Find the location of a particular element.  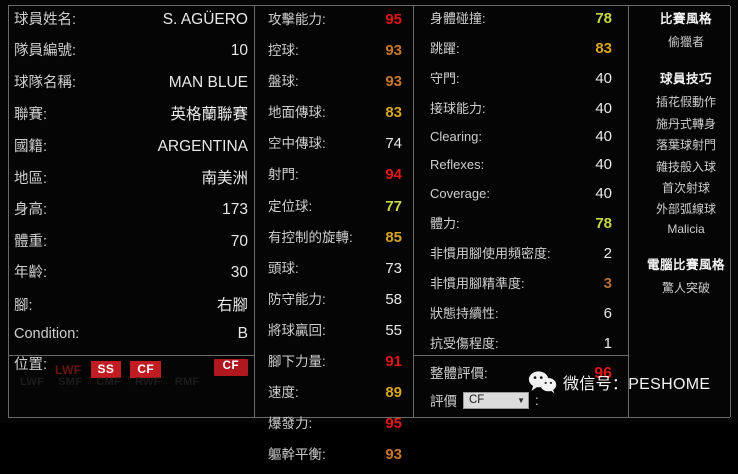

stat-label-jump: 跳躍: is located at coordinates (445, 49).